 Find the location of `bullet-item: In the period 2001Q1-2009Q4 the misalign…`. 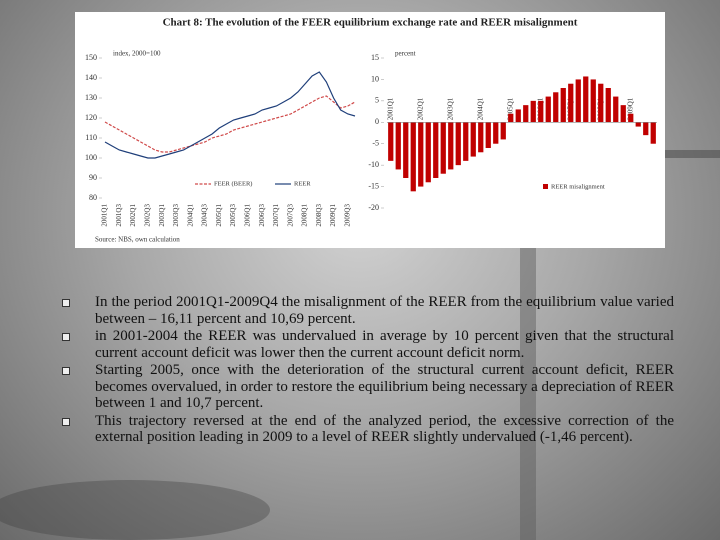

bullet-item: In the period 2001Q1-2009Q4 the misalign… is located at coordinates (368, 310).